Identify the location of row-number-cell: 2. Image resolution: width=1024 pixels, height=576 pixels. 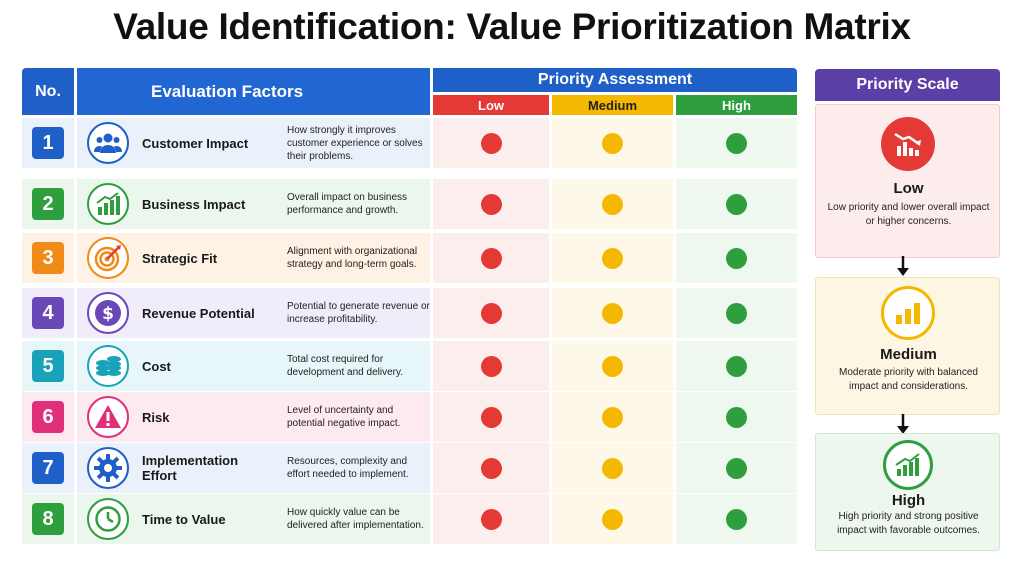
(48, 204).